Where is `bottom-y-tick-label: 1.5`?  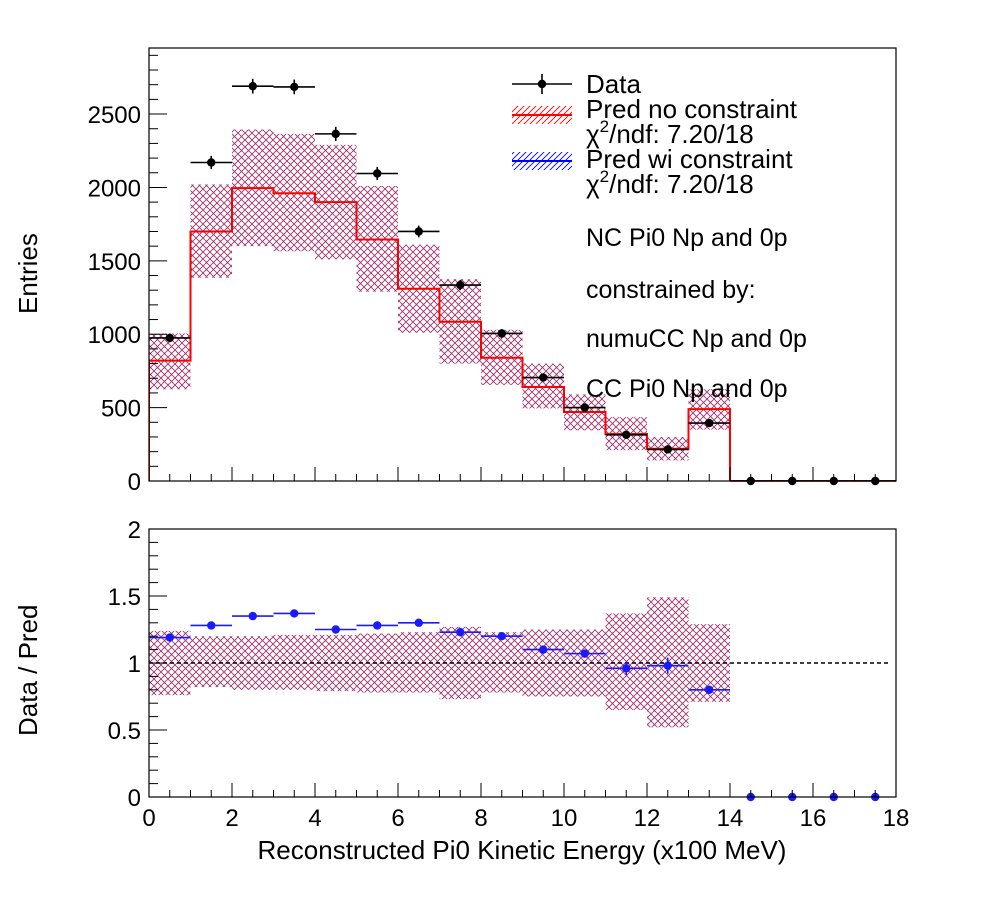
bottom-y-tick-label: 1.5 is located at coordinates (124, 597).